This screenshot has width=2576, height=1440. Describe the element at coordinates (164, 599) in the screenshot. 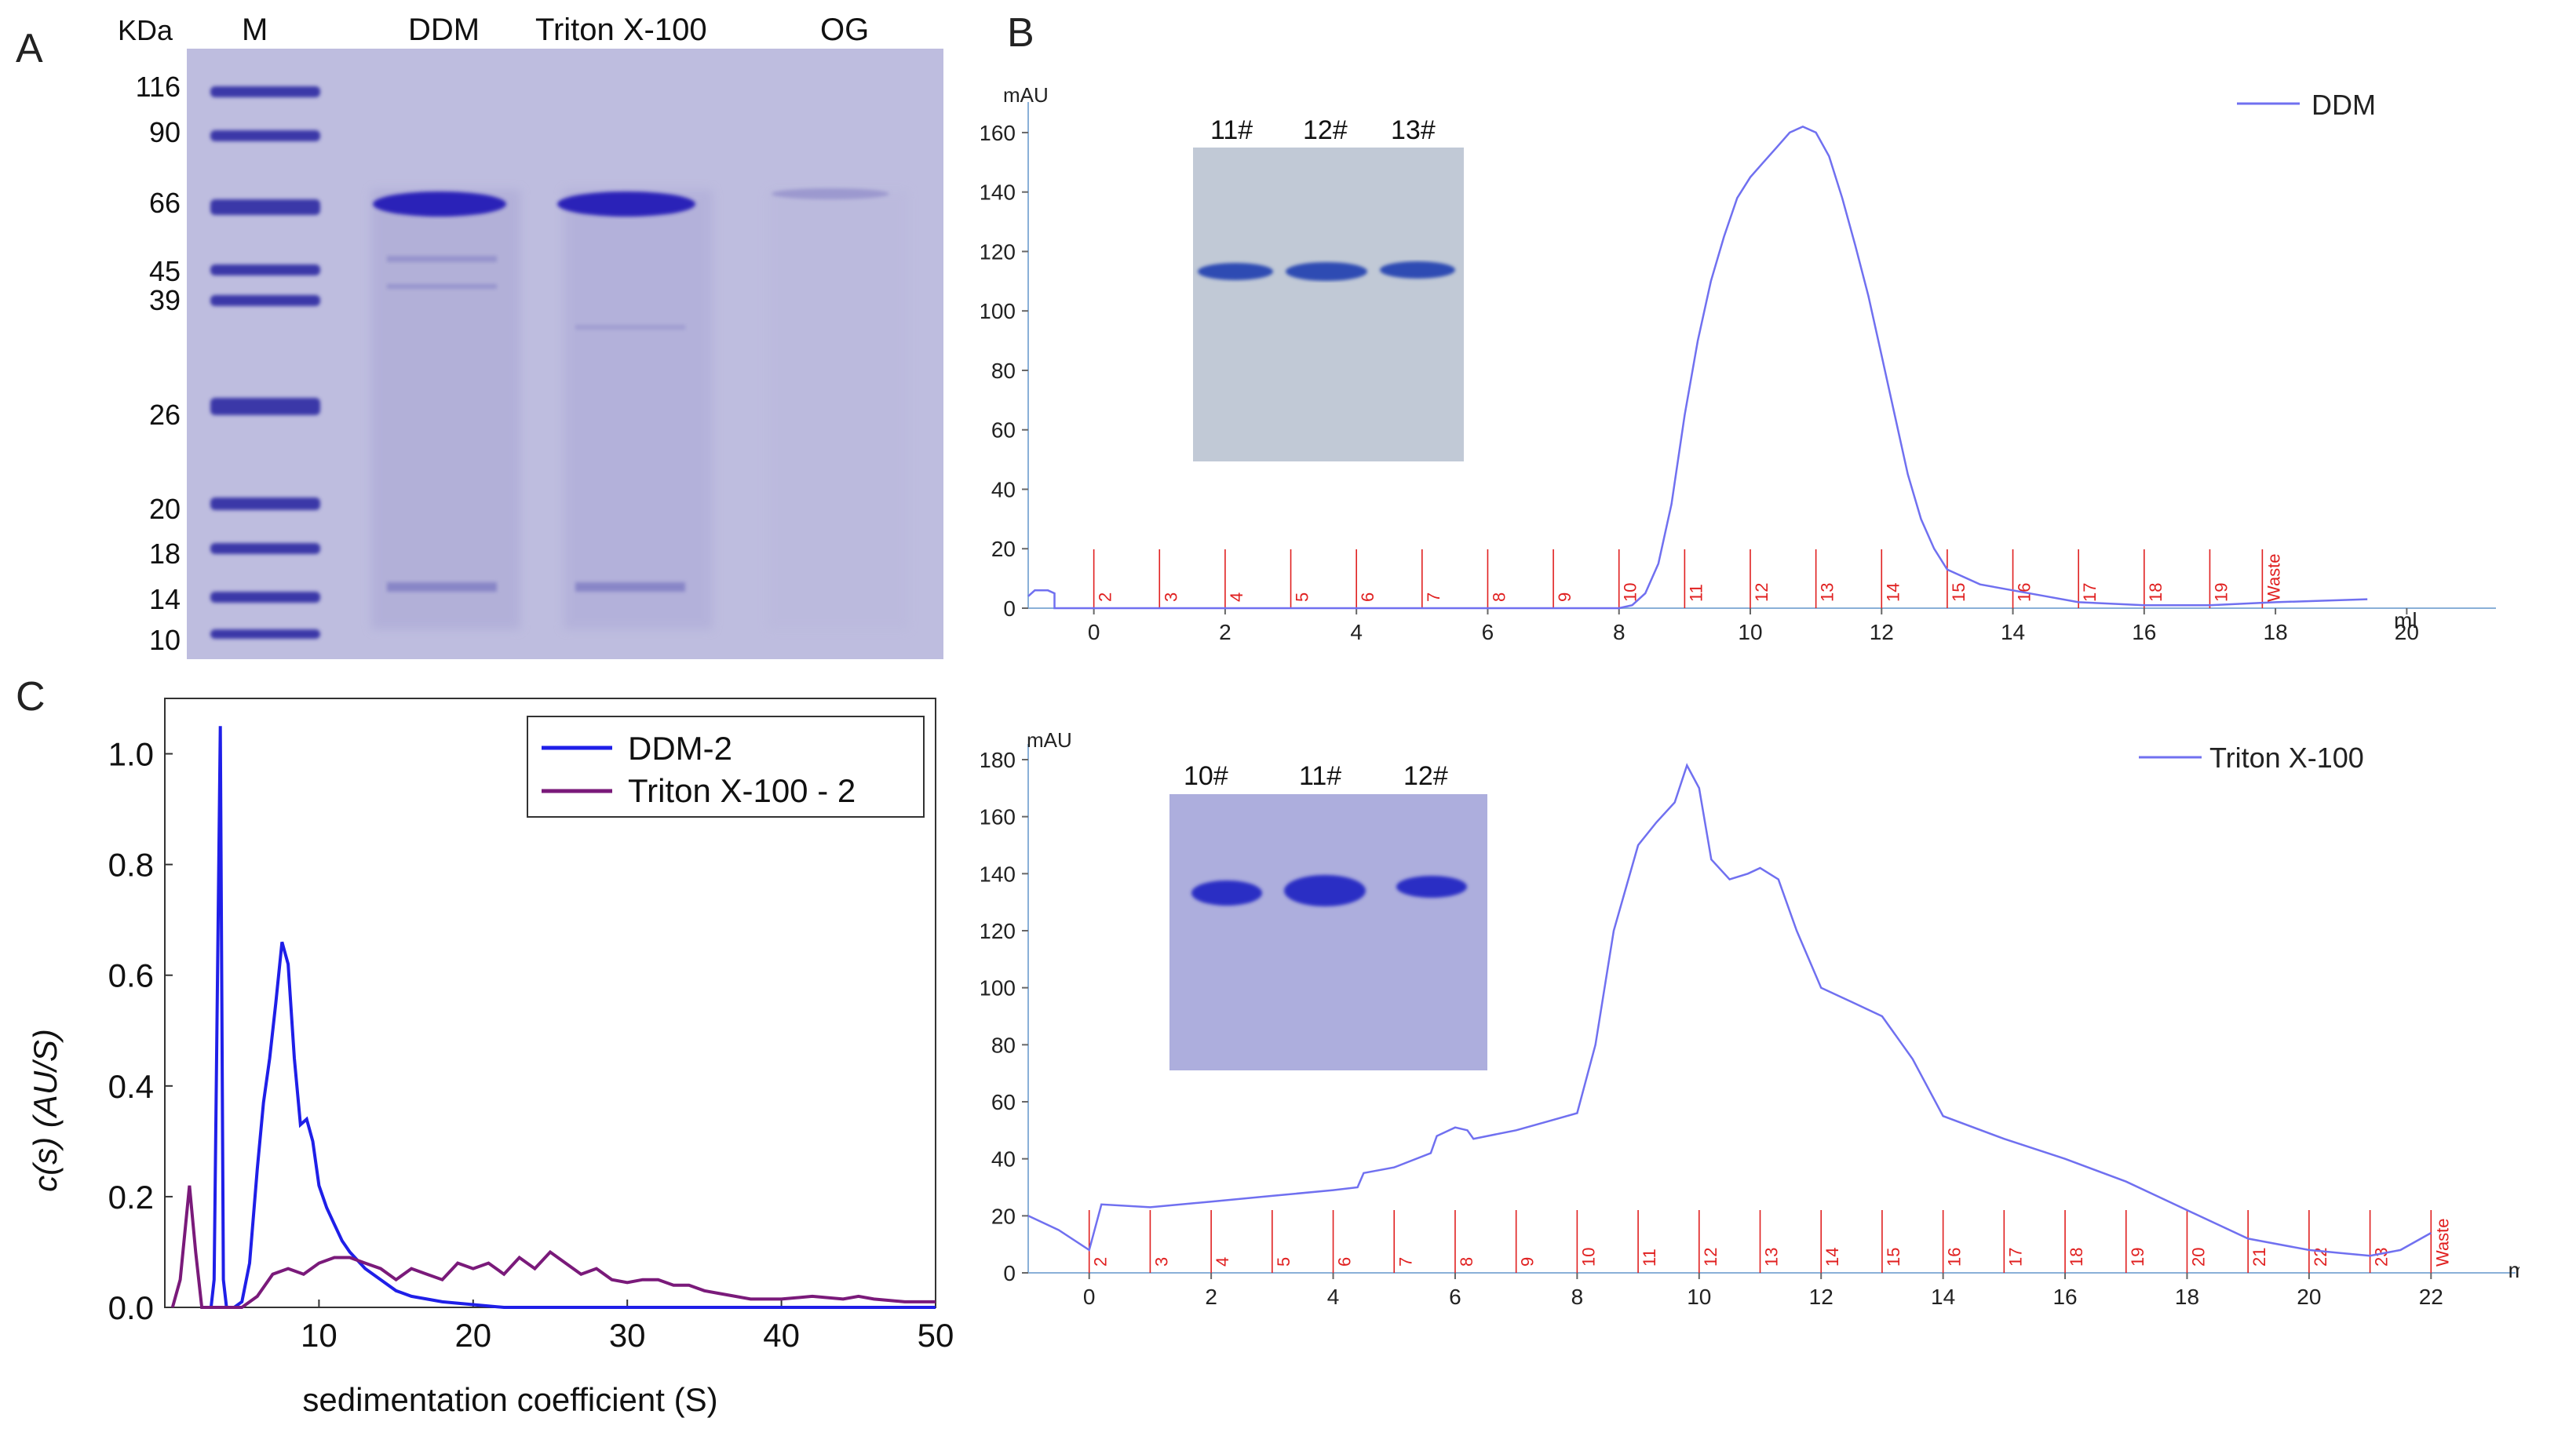

I see `mw-marker-label: 14` at that location.